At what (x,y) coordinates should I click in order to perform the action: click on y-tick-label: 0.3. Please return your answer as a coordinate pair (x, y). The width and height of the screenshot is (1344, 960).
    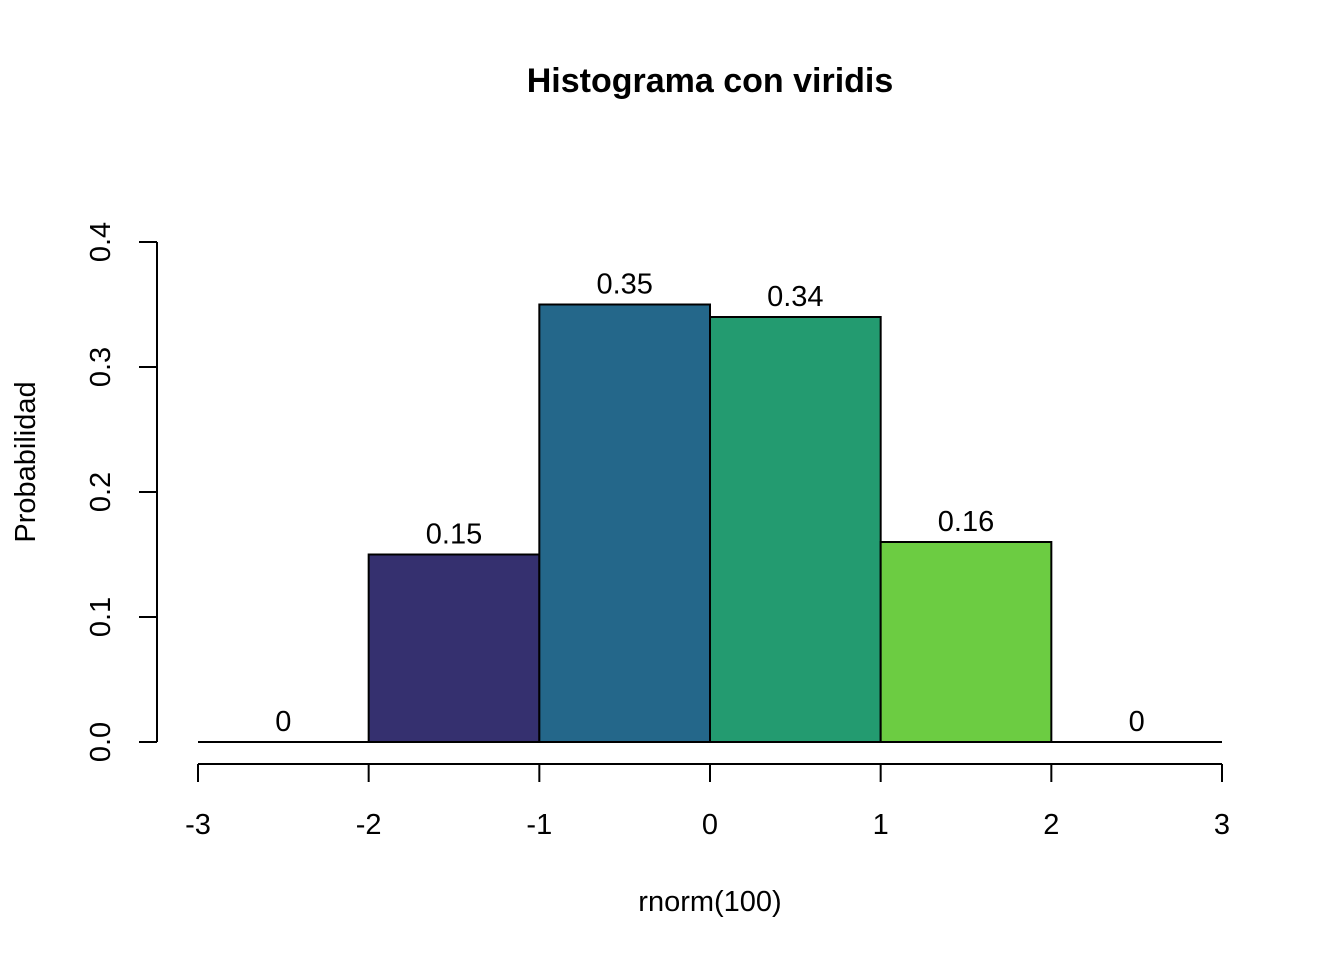
    Looking at the image, I should click on (101, 367).